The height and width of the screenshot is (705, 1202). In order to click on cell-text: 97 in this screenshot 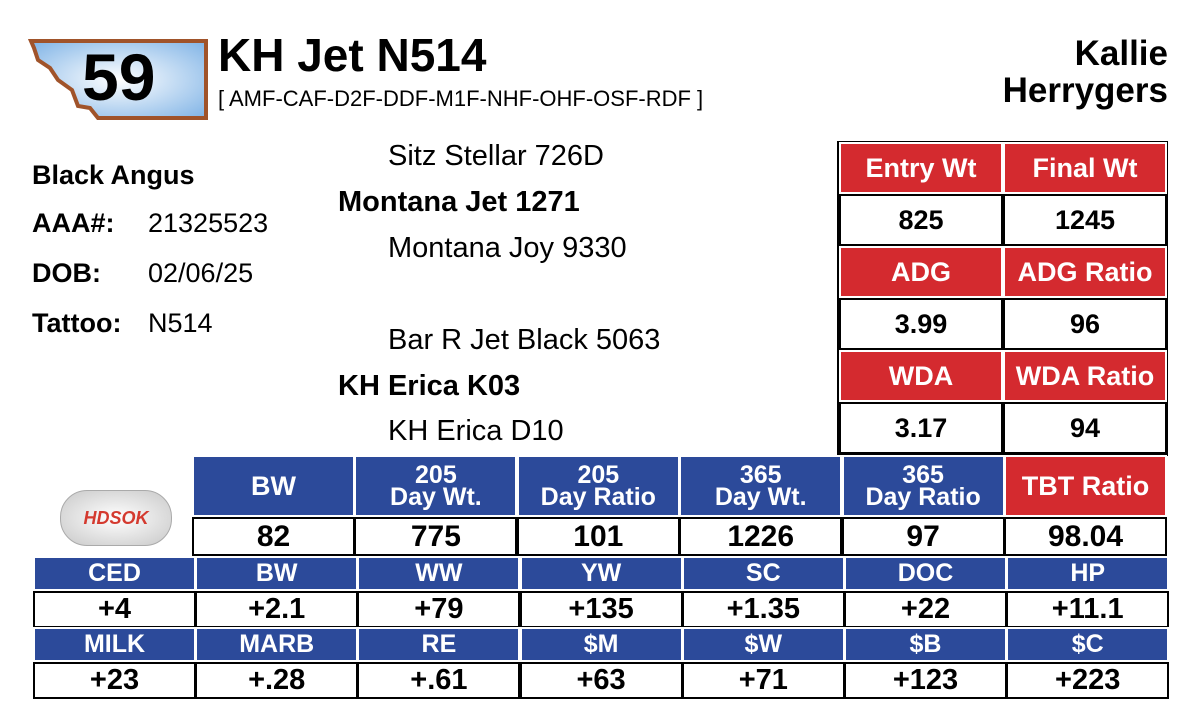, I will do `click(923, 536)`.